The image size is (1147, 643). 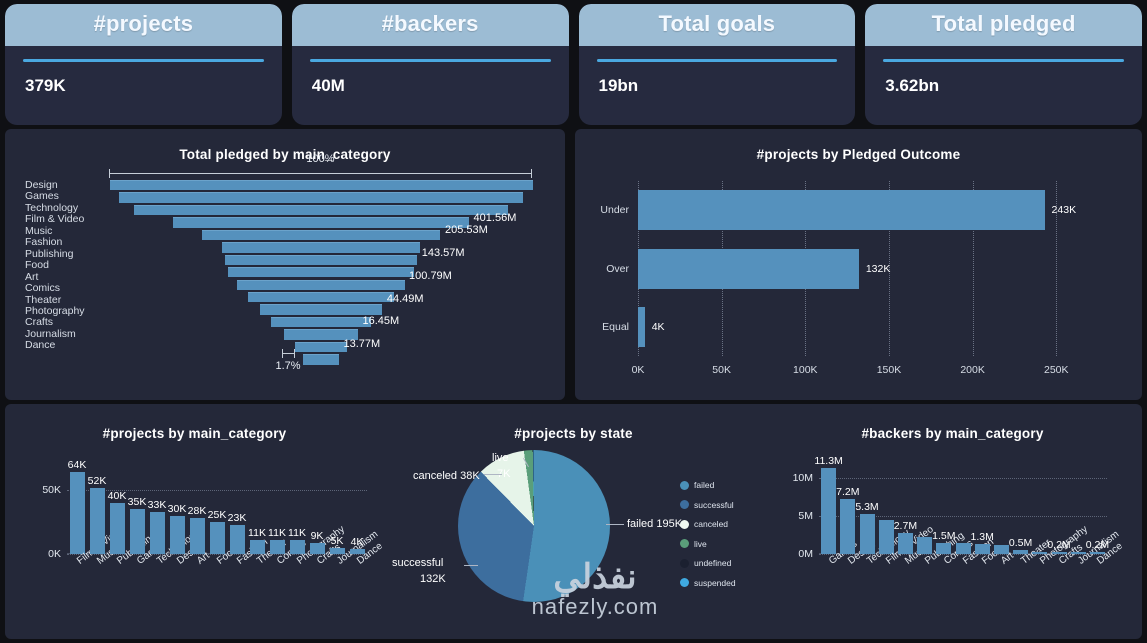 I want to click on category-label: Equal, so click(x=615, y=326).